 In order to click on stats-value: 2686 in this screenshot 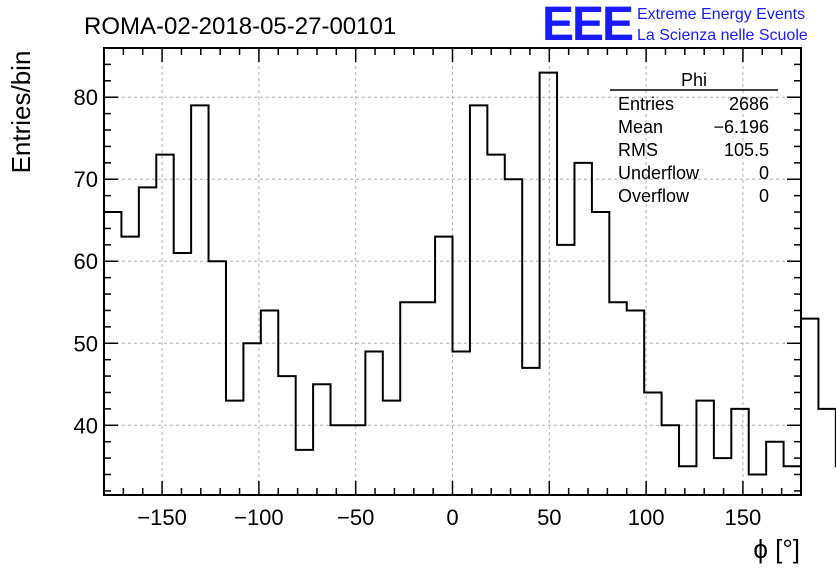, I will do `click(749, 104)`.